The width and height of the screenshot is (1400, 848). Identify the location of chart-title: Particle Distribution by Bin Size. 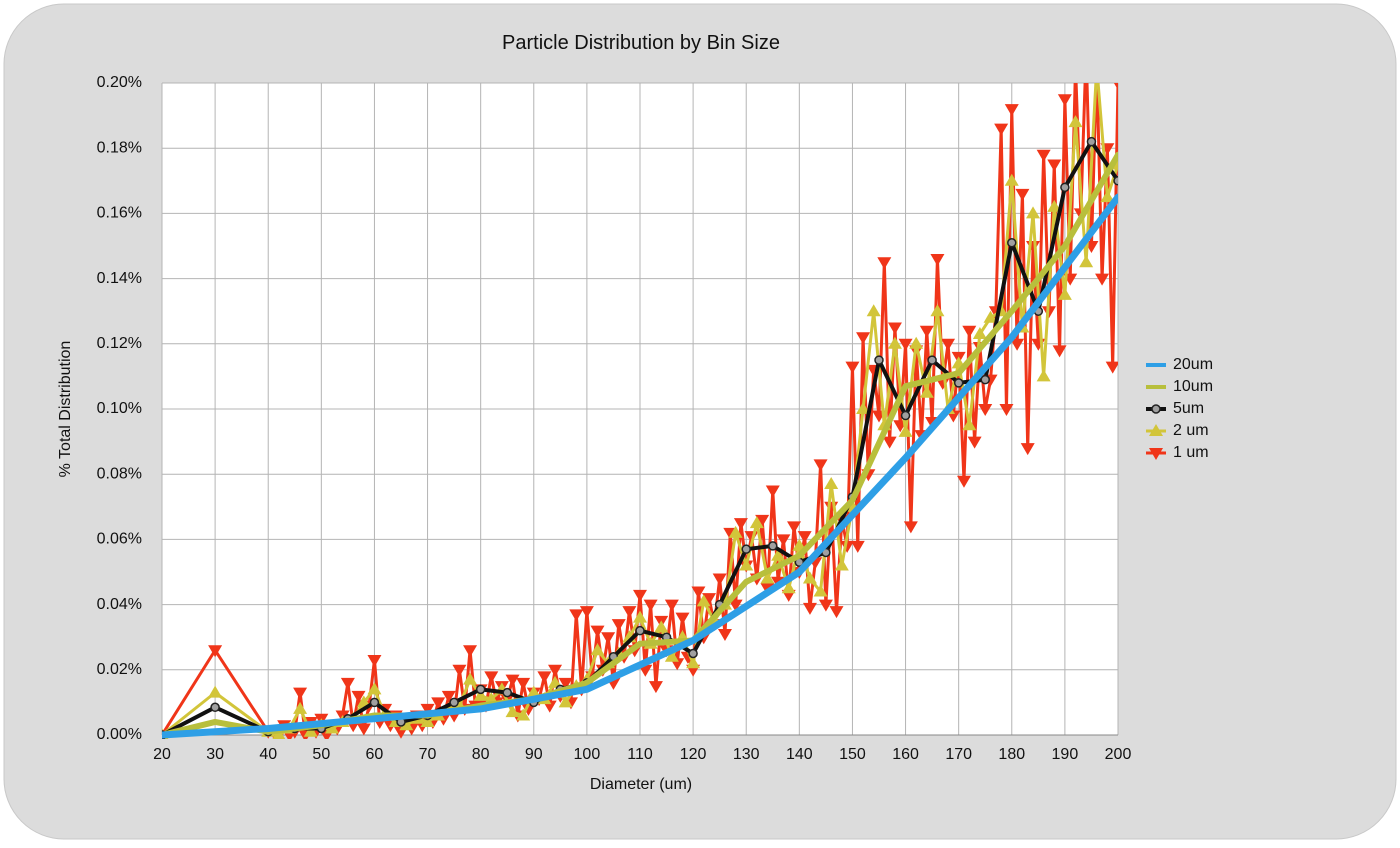
(641, 43).